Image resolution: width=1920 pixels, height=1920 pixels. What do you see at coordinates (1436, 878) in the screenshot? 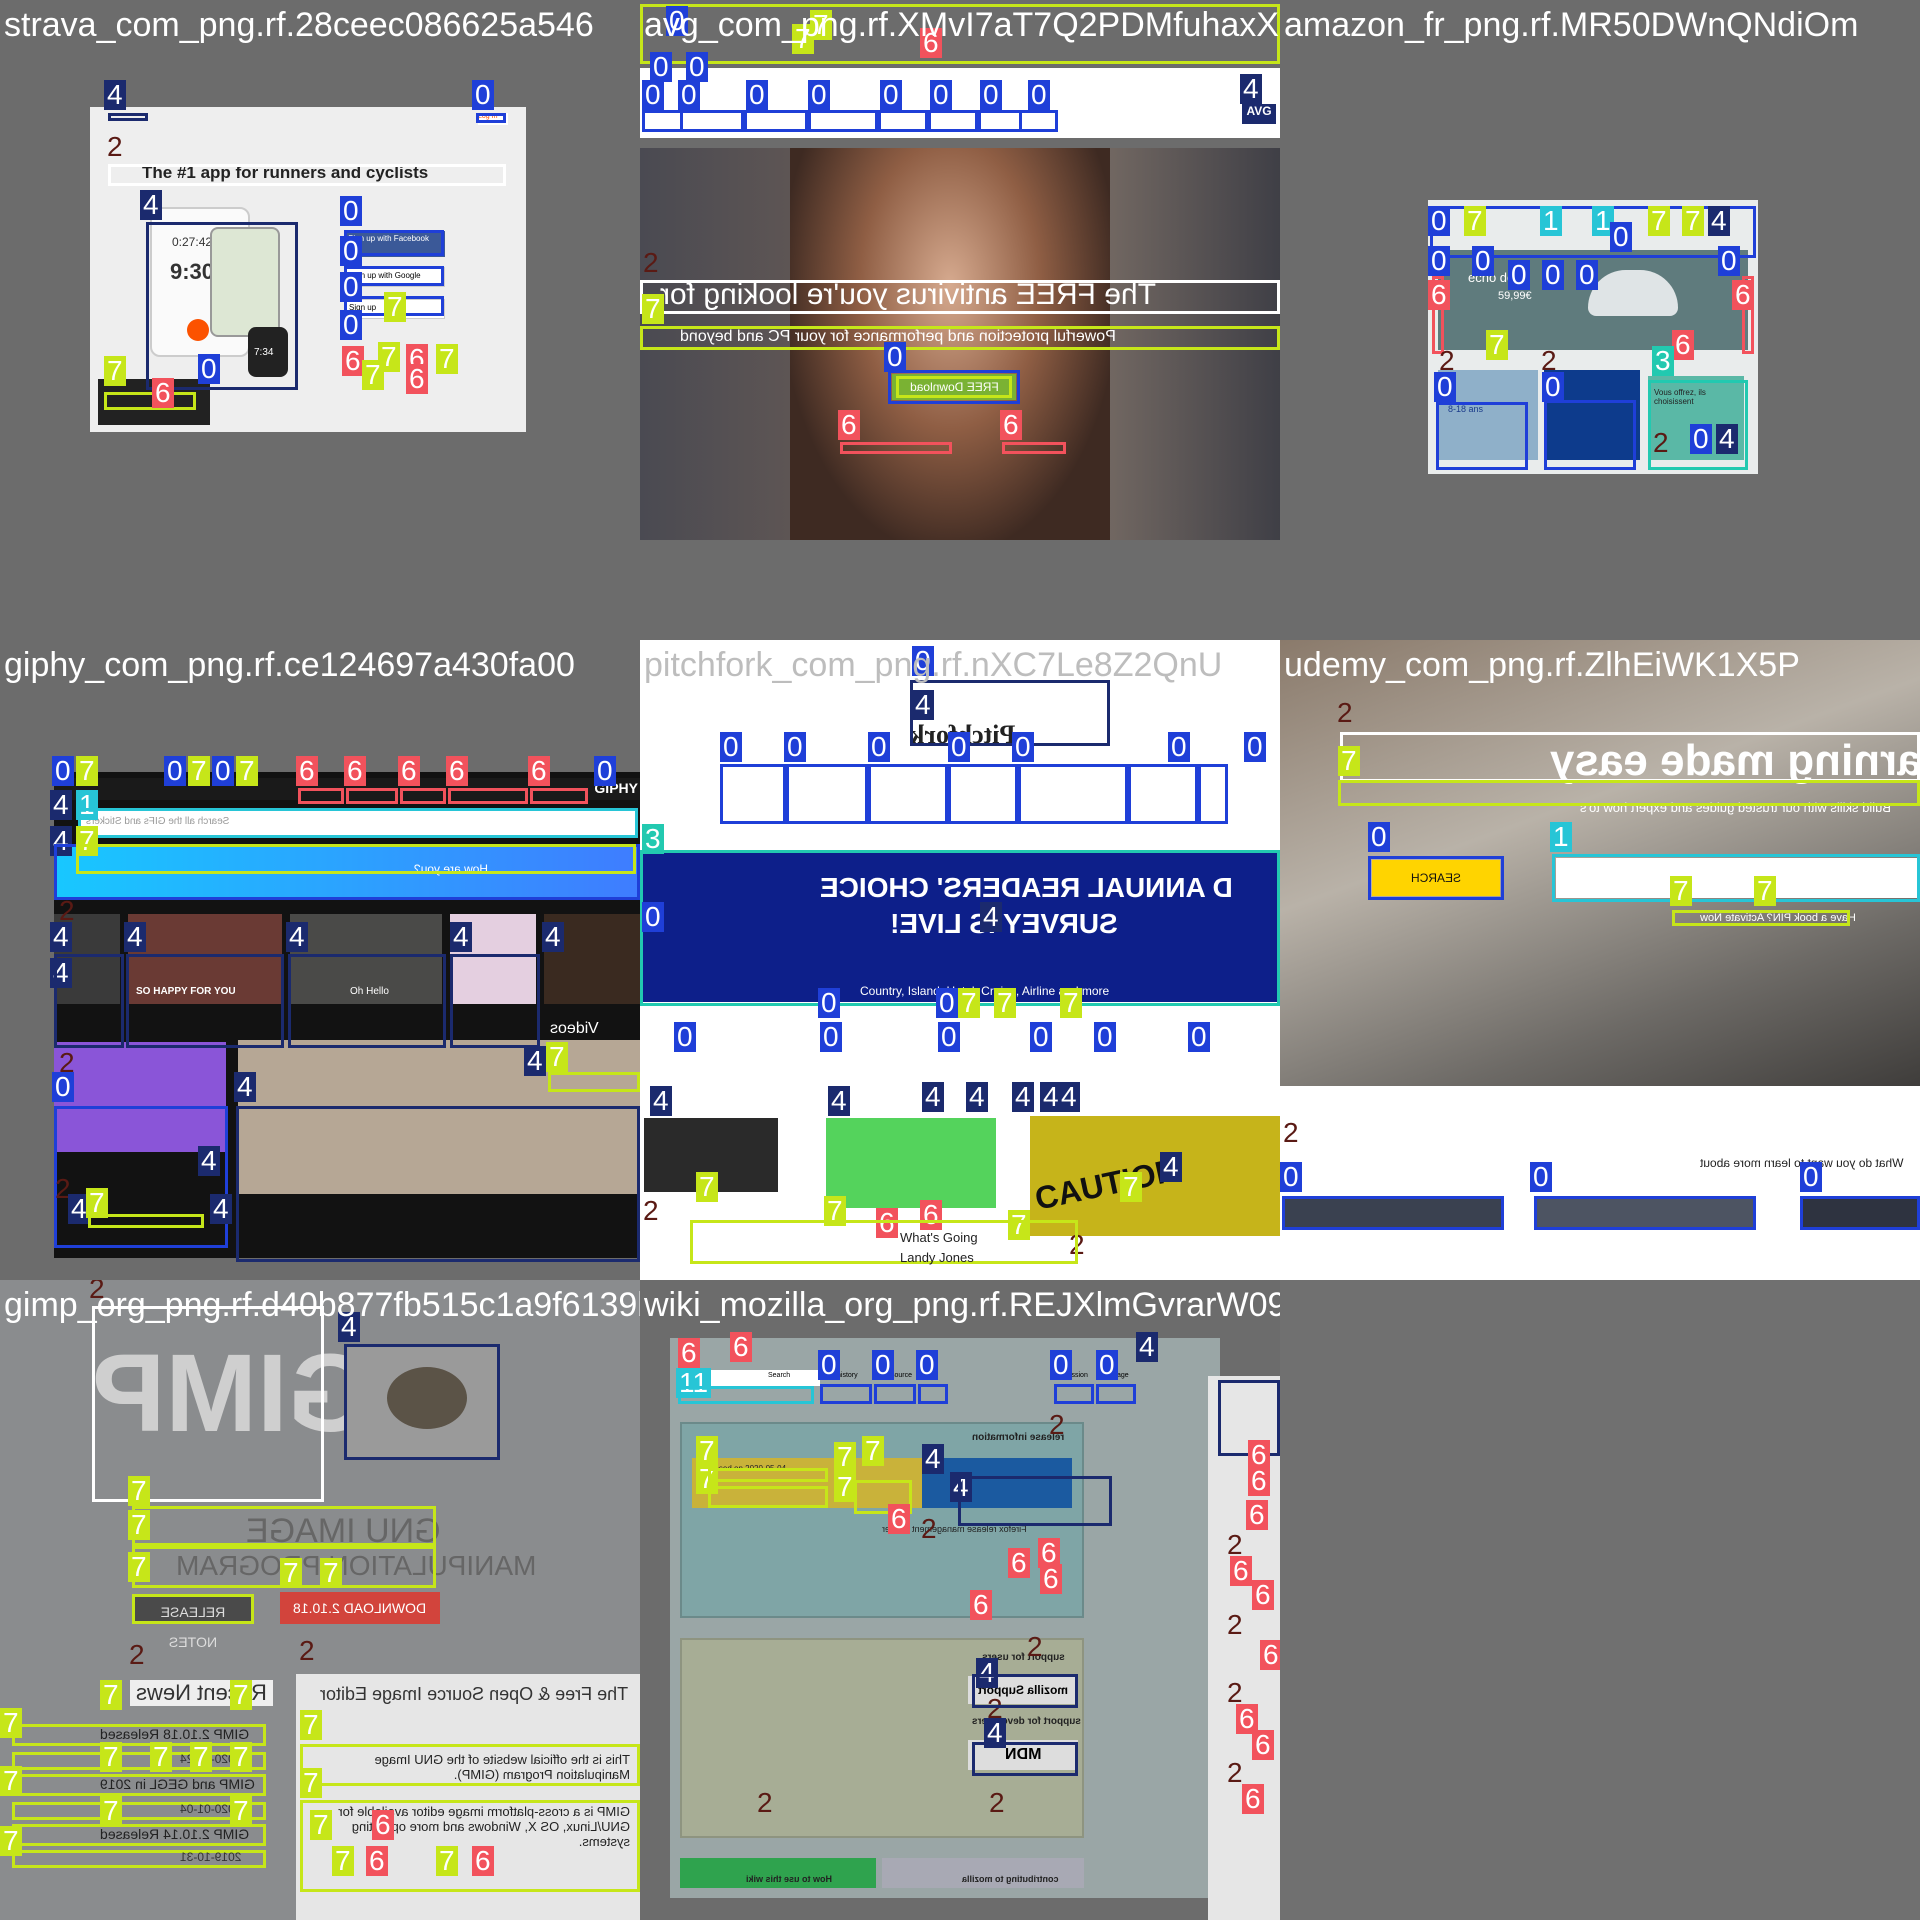
I see `learning-search-button: SEARCH` at bounding box center [1436, 878].